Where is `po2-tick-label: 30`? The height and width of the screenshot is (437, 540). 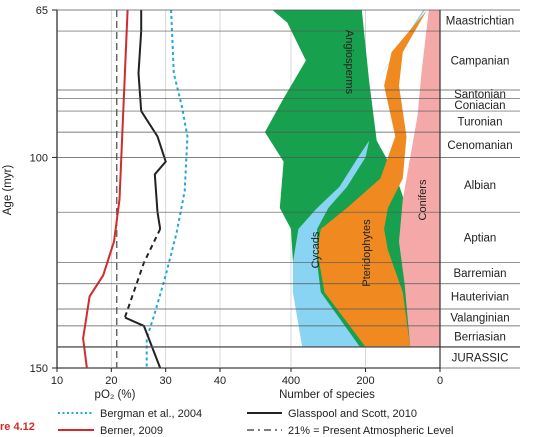 po2-tick-label: 30 is located at coordinates (166, 381).